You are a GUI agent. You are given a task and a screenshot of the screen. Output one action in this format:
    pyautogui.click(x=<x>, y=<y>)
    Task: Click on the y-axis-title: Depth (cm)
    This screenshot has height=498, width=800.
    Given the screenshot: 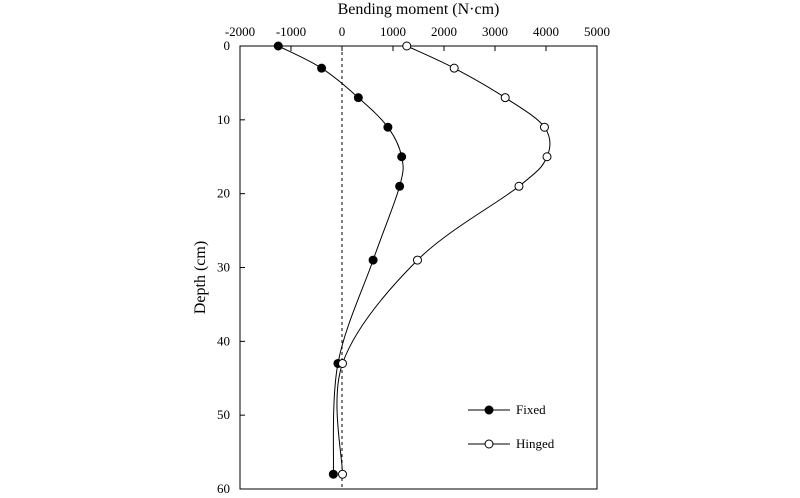 What is the action you would take?
    pyautogui.click(x=200, y=277)
    